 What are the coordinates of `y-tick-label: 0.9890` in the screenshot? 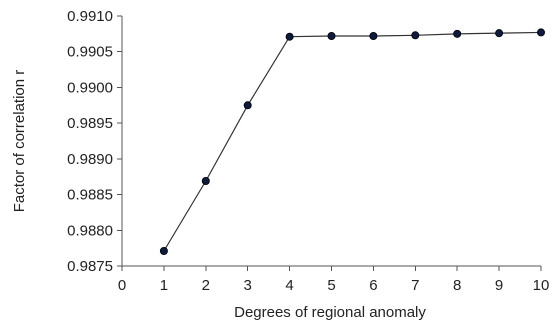 It's located at (90, 159).